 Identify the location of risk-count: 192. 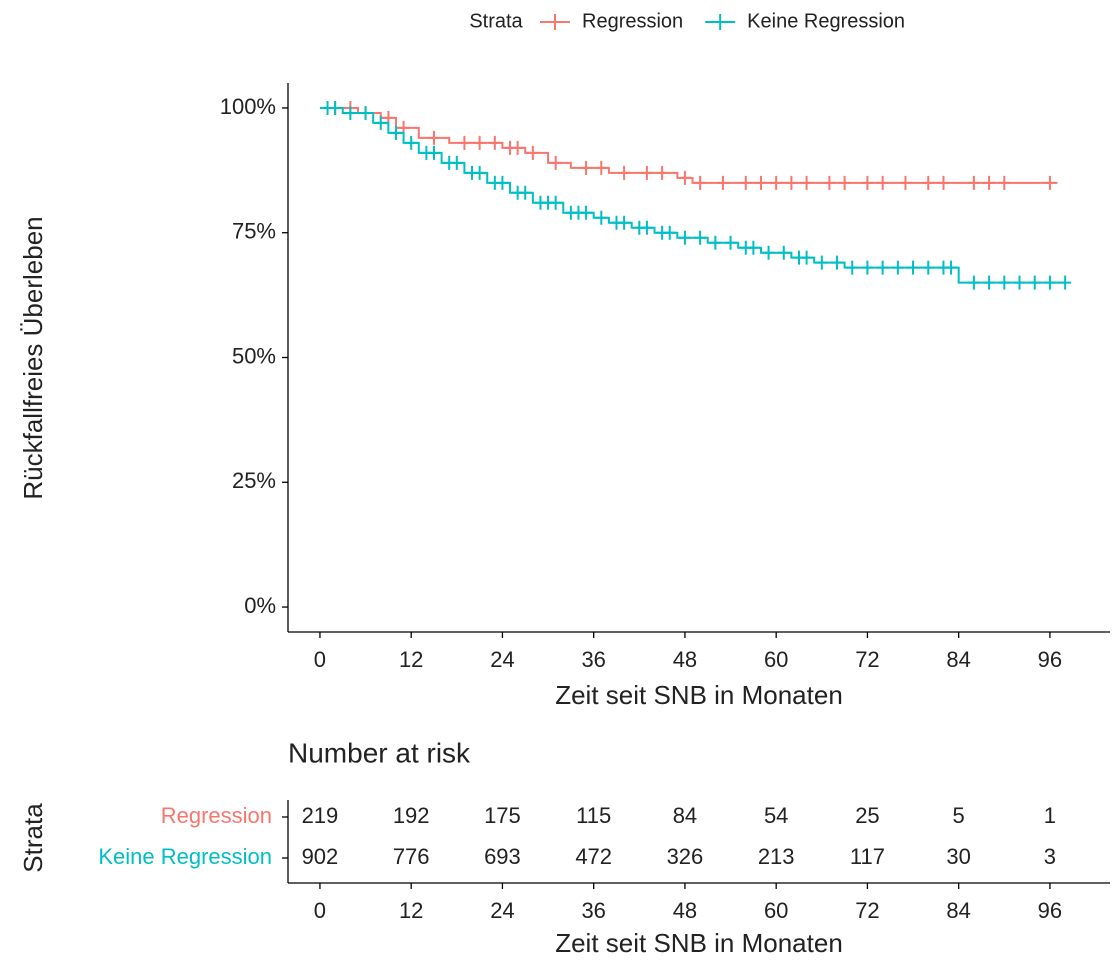
(411, 815).